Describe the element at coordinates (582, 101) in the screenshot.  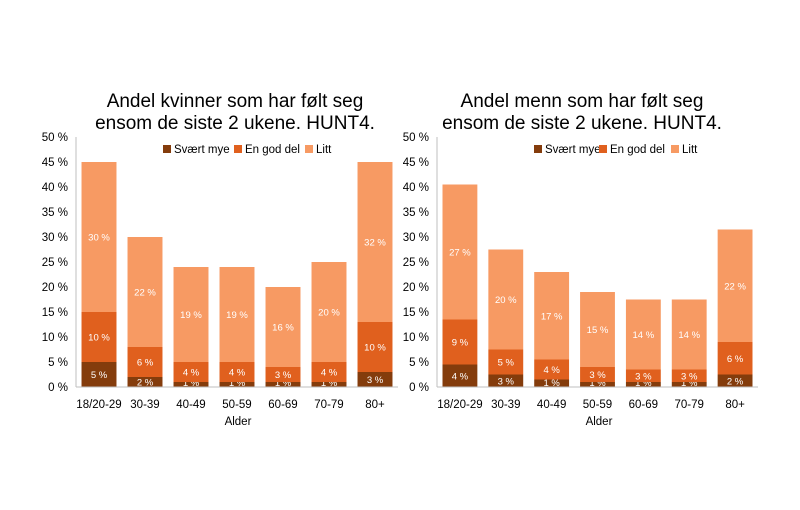
I see `chart-title-line: Andel menn som har følt seg` at that location.